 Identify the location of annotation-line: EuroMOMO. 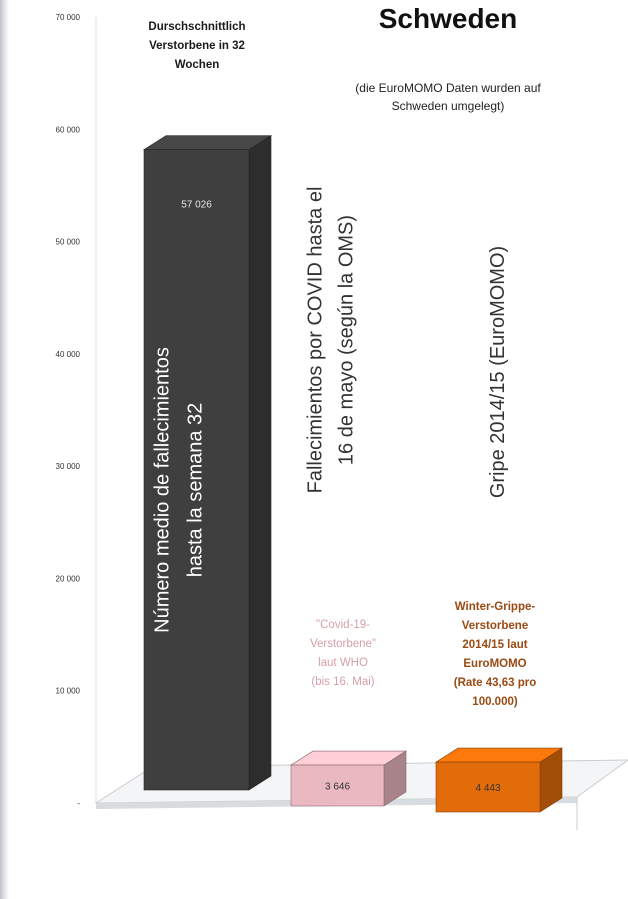
(494, 664).